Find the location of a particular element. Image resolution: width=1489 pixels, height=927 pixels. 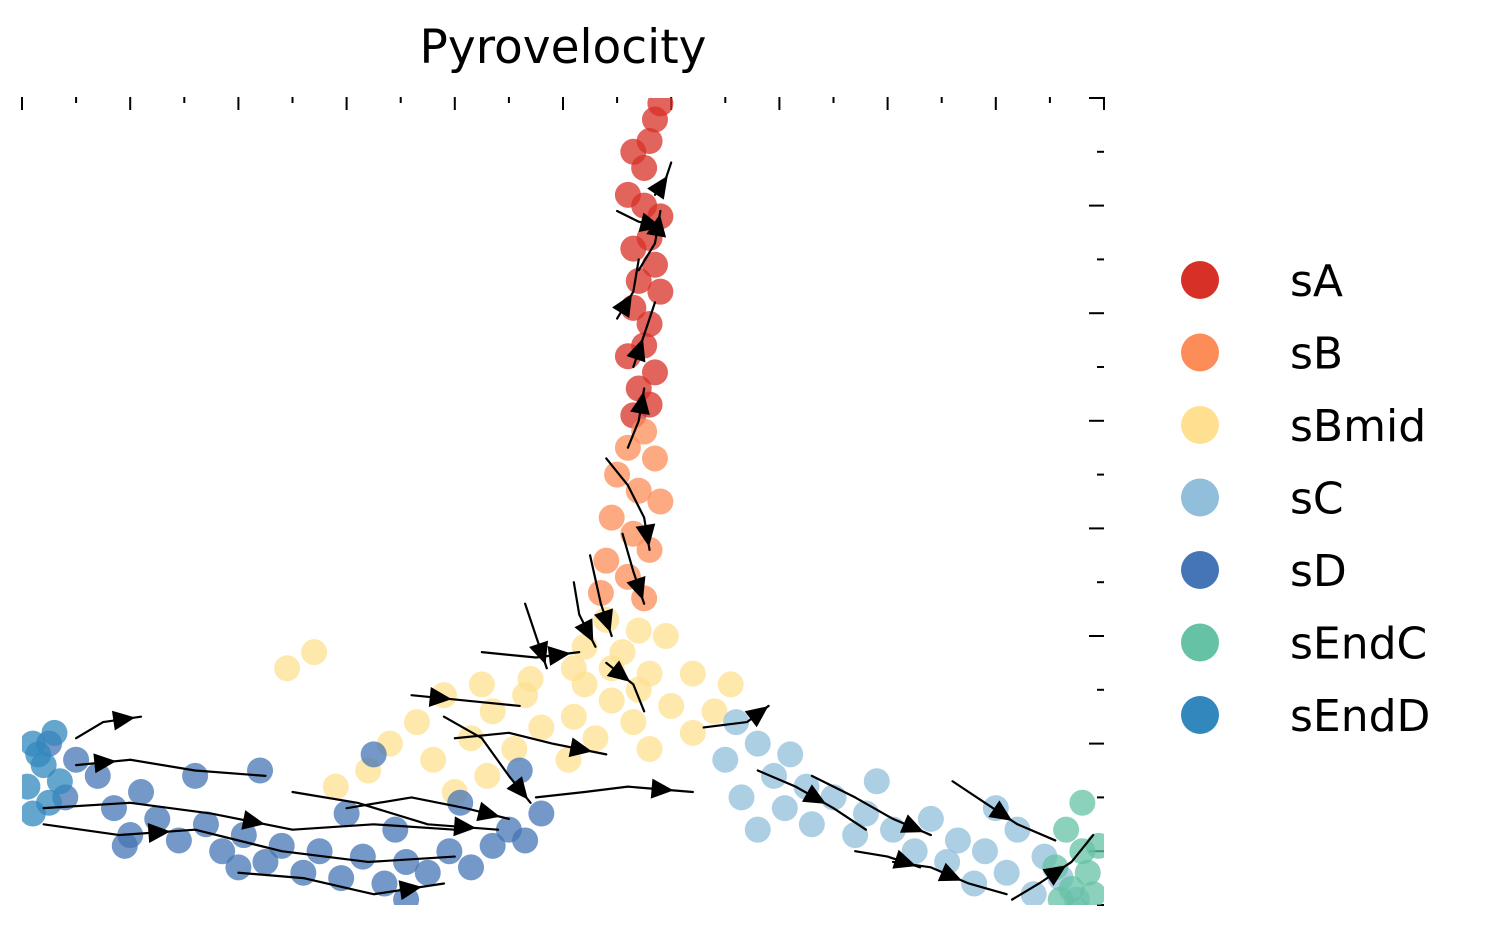

legend-label-sEndD: sEndD is located at coordinates (1360, 716).